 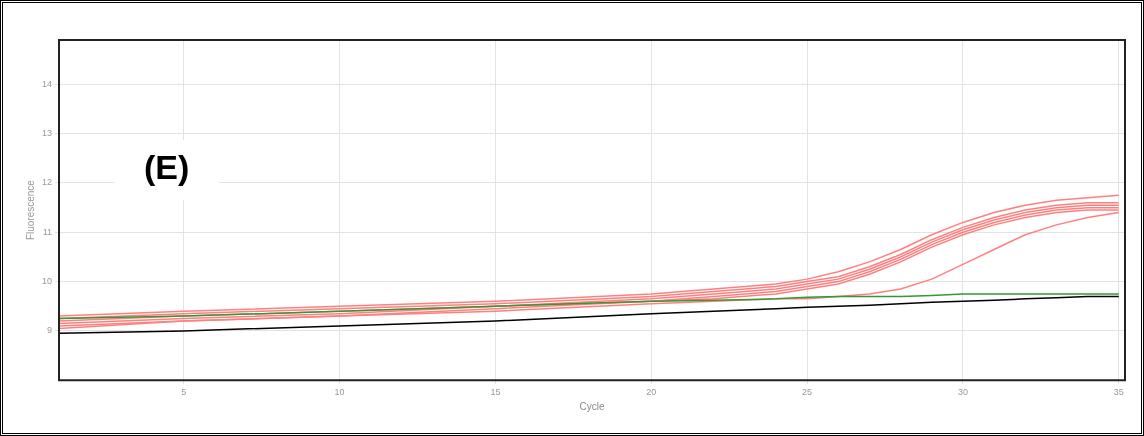 What do you see at coordinates (167, 167) in the screenshot?
I see `annotation: (E)` at bounding box center [167, 167].